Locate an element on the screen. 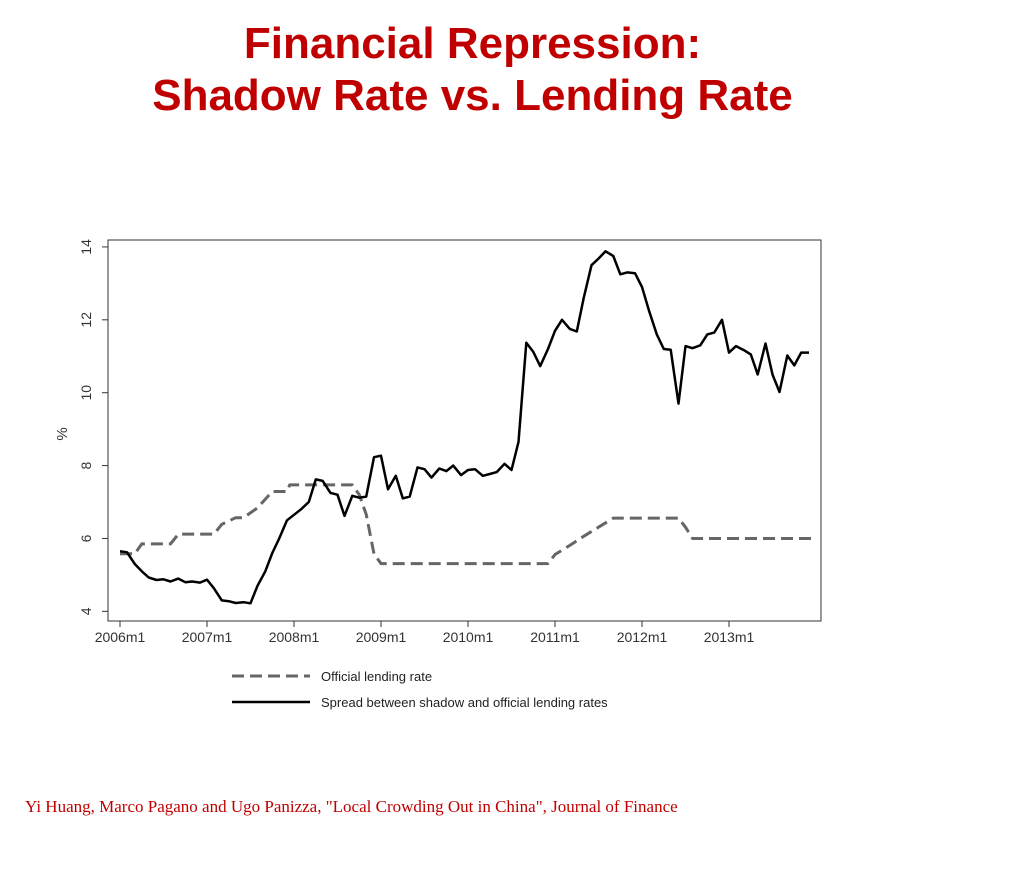 Image resolution: width=1029 pixels, height=886 pixels. series-official-lending-rate is located at coordinates (468, 524).